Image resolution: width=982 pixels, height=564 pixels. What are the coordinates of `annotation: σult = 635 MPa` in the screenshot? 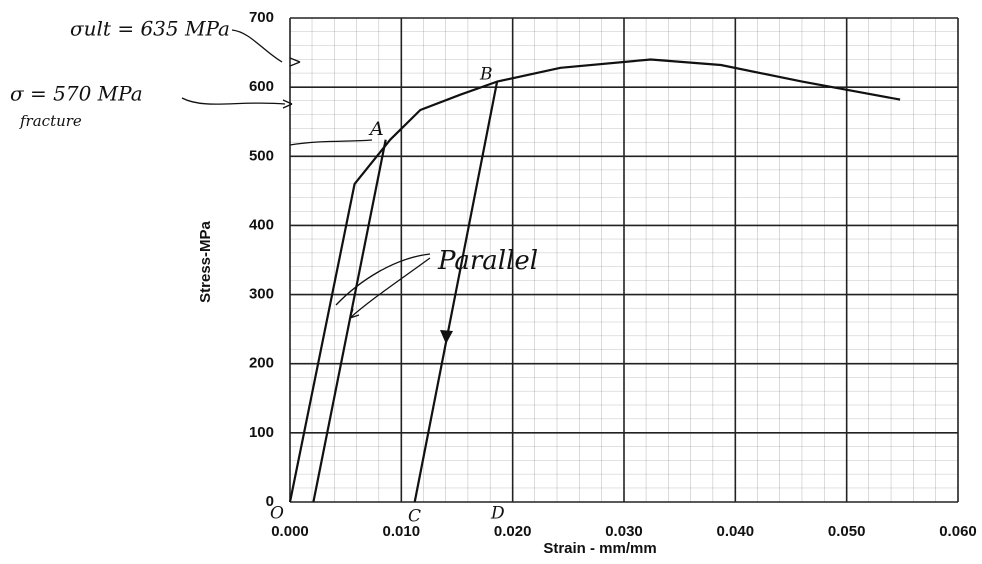 It's located at (150, 29).